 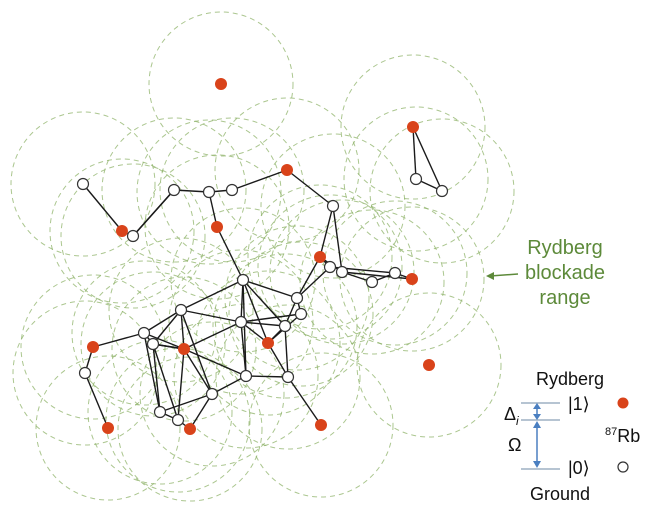 What do you see at coordinates (623, 403) in the screenshot?
I see `rydberg-state-marker` at bounding box center [623, 403].